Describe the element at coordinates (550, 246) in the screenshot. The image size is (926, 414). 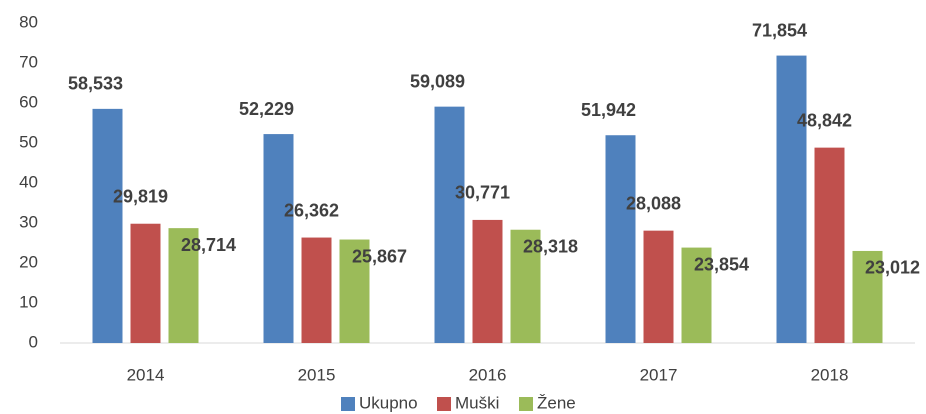
I see `value-label: 28,318` at that location.